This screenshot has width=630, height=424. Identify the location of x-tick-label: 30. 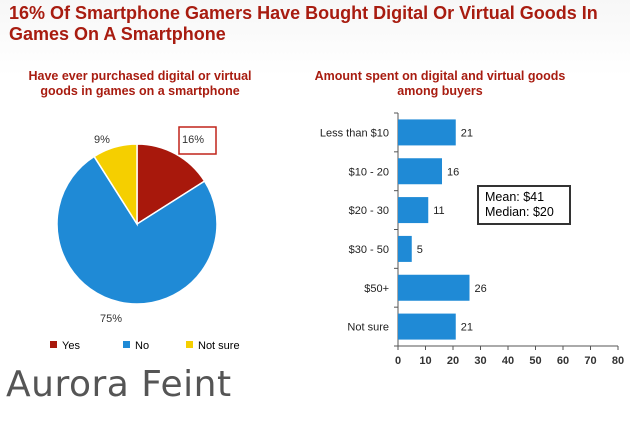
(480, 361).